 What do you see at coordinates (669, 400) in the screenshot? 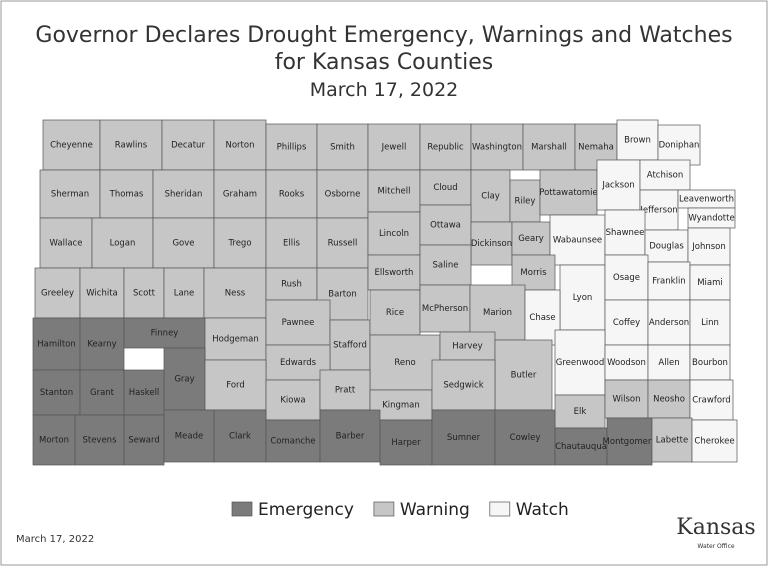
I see `county-label: Neosho` at bounding box center [669, 400].